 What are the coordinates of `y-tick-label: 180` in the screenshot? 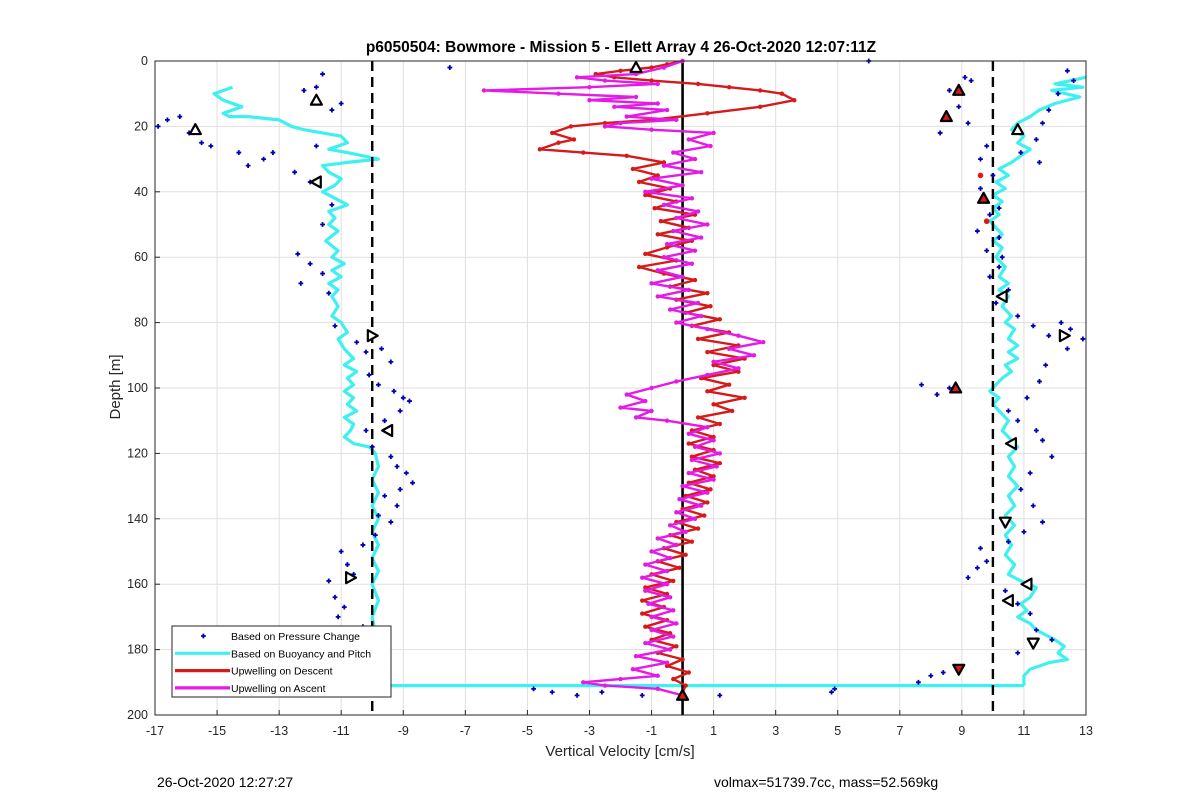 It's located at (137, 650).